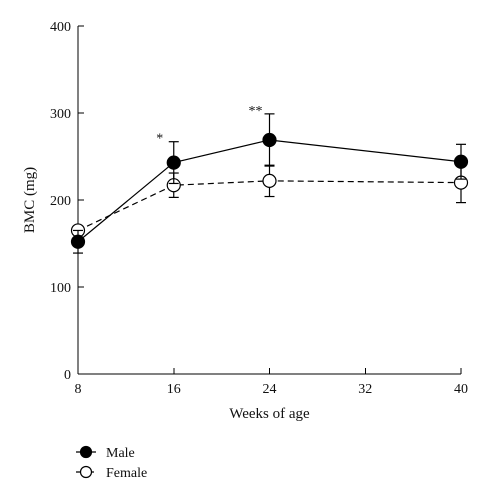 The image size is (485, 500). Describe the element at coordinates (461, 389) in the screenshot. I see `x-tick-label: 40` at that location.